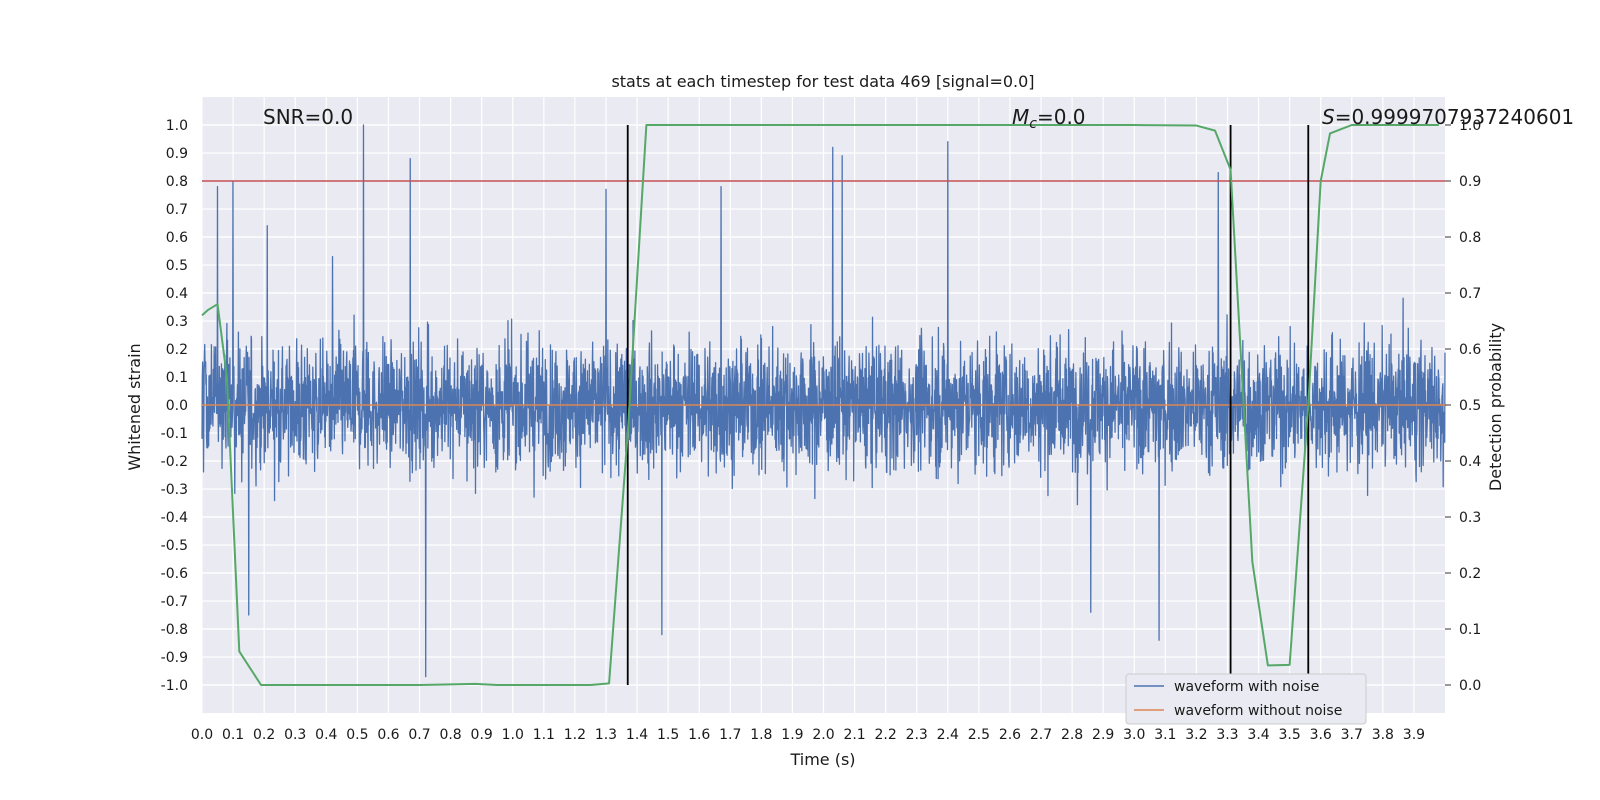 This screenshot has height=800, width=1600. What do you see at coordinates (1134, 735) in the screenshot?
I see `x-tick-label: 3.0` at bounding box center [1134, 735].